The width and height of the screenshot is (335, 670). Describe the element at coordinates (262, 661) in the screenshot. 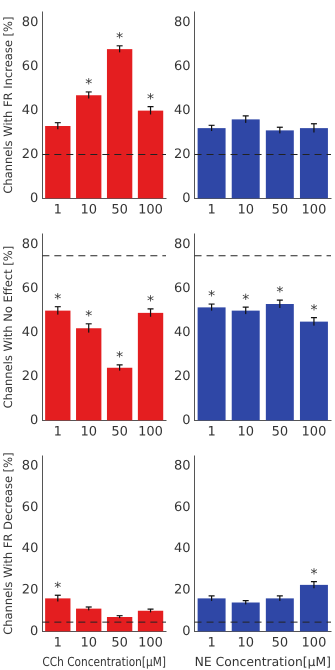

I see `x-axis-title: NE Concentration[μM]` at that location.